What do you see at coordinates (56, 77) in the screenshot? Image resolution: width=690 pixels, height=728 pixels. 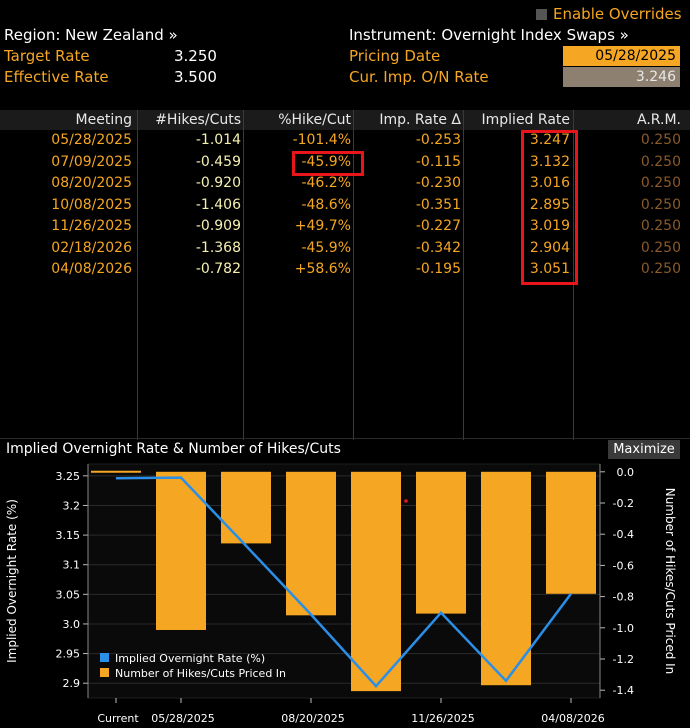 I see `effective-rate-label: Effective Rate` at bounding box center [56, 77].